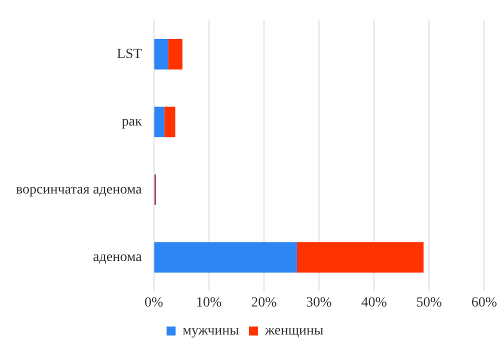 The image size is (500, 352). What do you see at coordinates (154, 302) in the screenshot?
I see `x-tick-label: 0%` at bounding box center [154, 302].